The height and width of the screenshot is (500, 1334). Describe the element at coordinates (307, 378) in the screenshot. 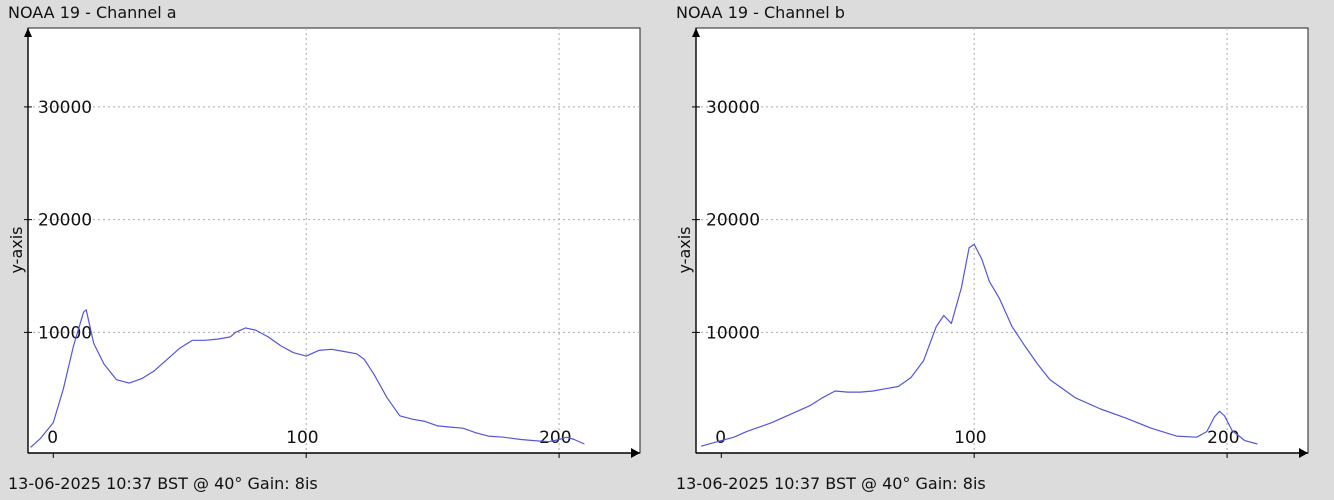

I see `series-line` at that location.